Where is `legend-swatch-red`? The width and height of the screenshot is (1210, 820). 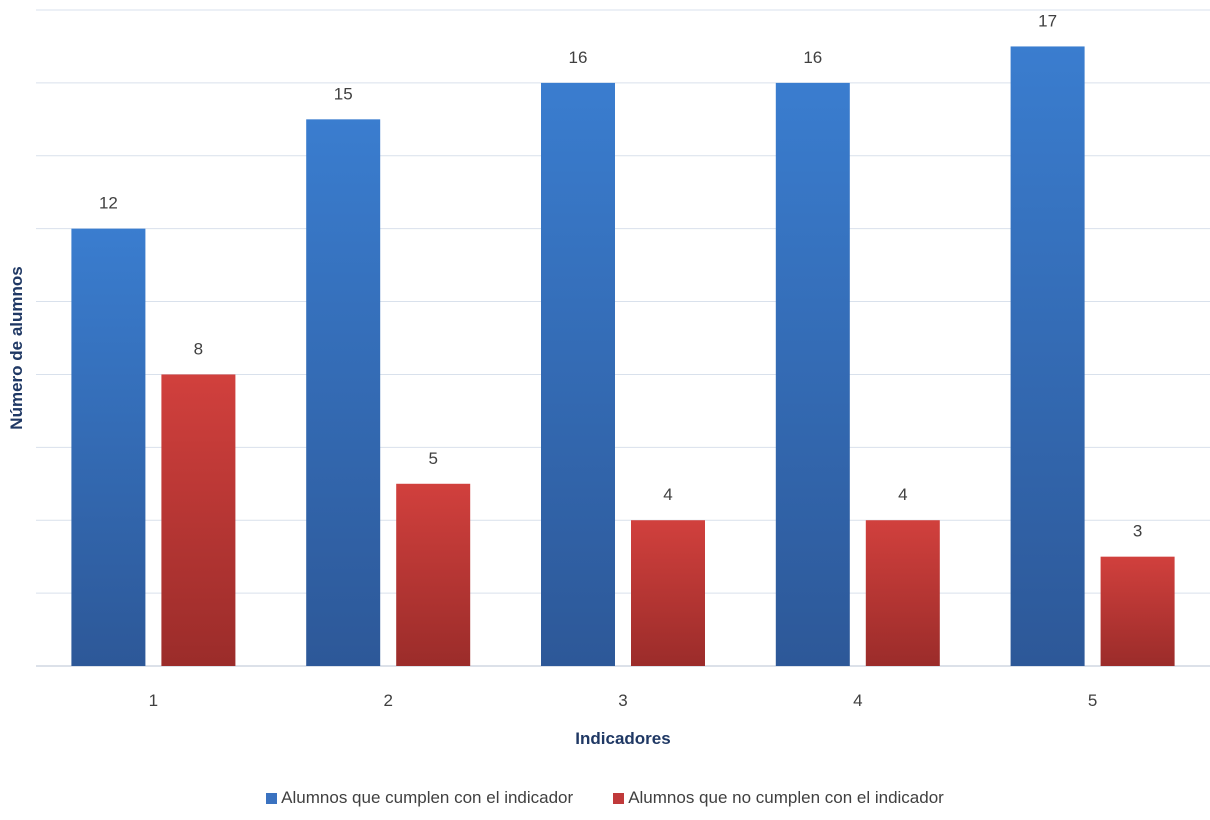
legend-swatch-red is located at coordinates (619, 798).